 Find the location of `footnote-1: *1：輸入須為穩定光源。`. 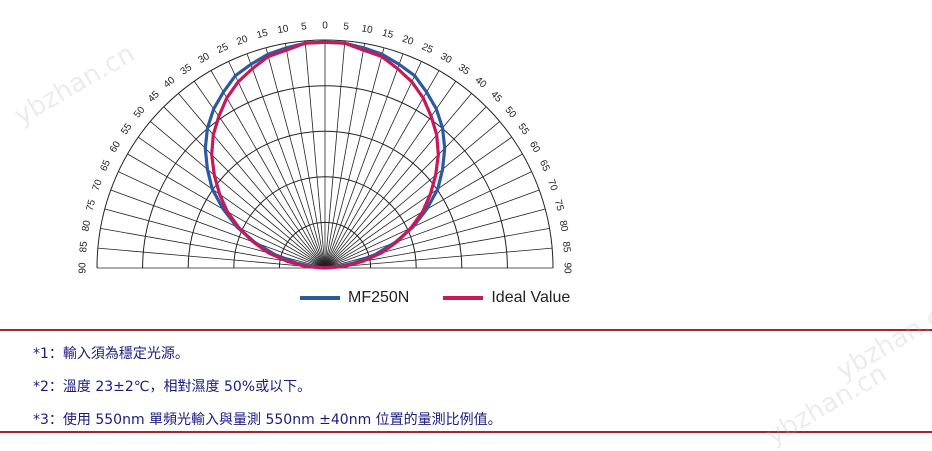

footnote-1: *1：輸入須為穩定光源。 is located at coordinates (111, 354).